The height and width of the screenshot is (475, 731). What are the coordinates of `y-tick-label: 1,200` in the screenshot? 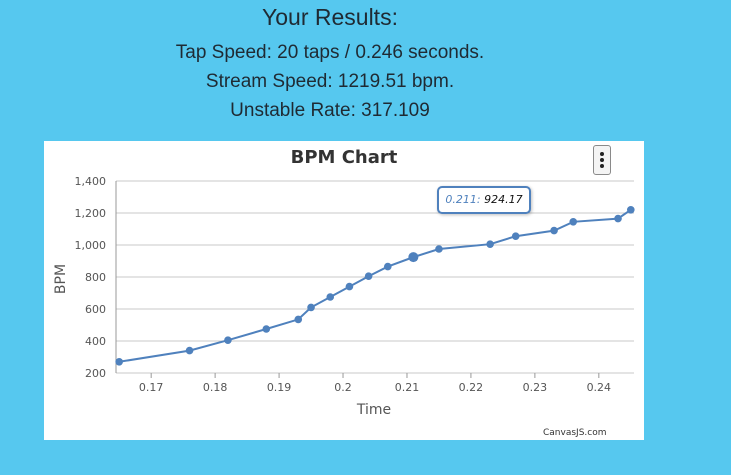 It's located at (91, 213).